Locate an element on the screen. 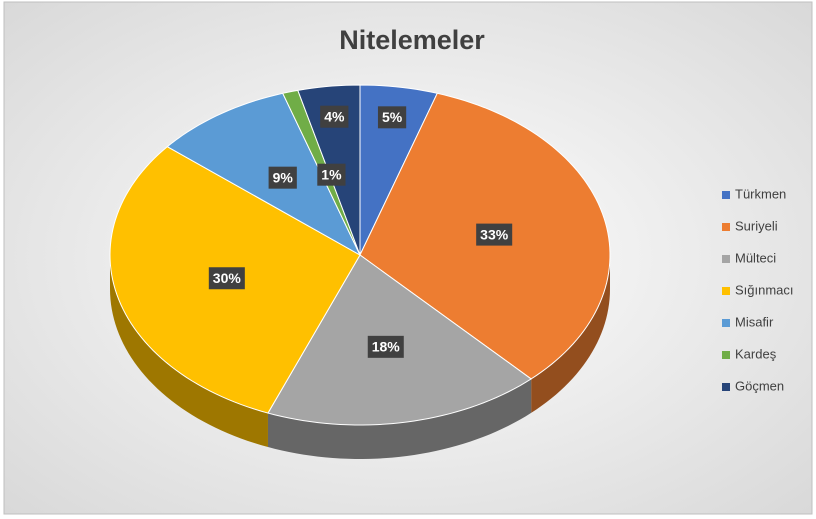  data-label-text: 9% is located at coordinates (283, 177).